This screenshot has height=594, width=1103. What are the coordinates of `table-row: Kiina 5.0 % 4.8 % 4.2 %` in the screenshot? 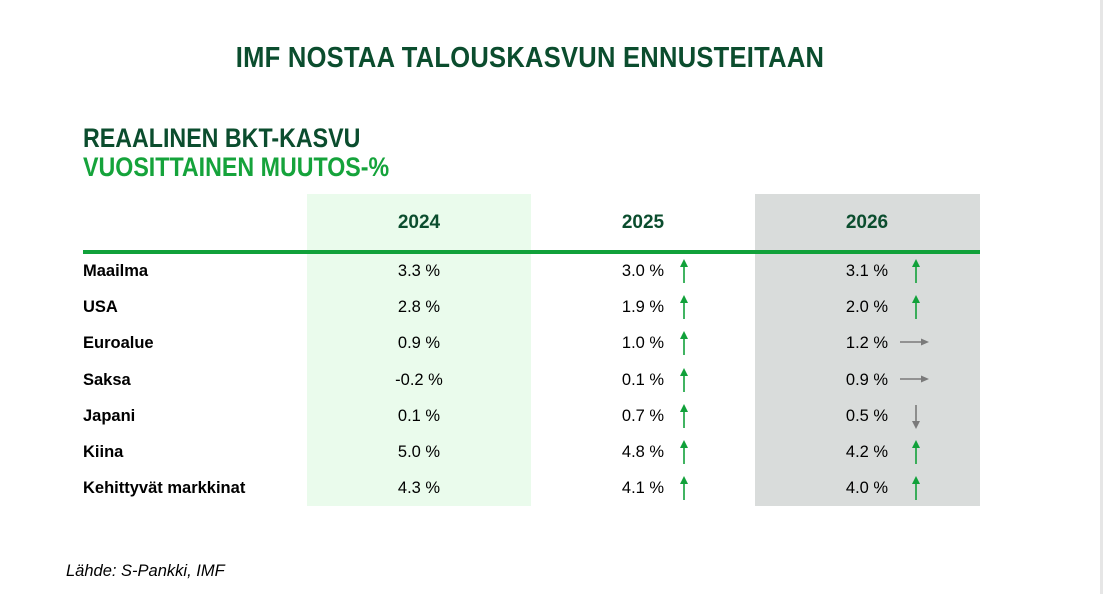 It's located at (551, 459).